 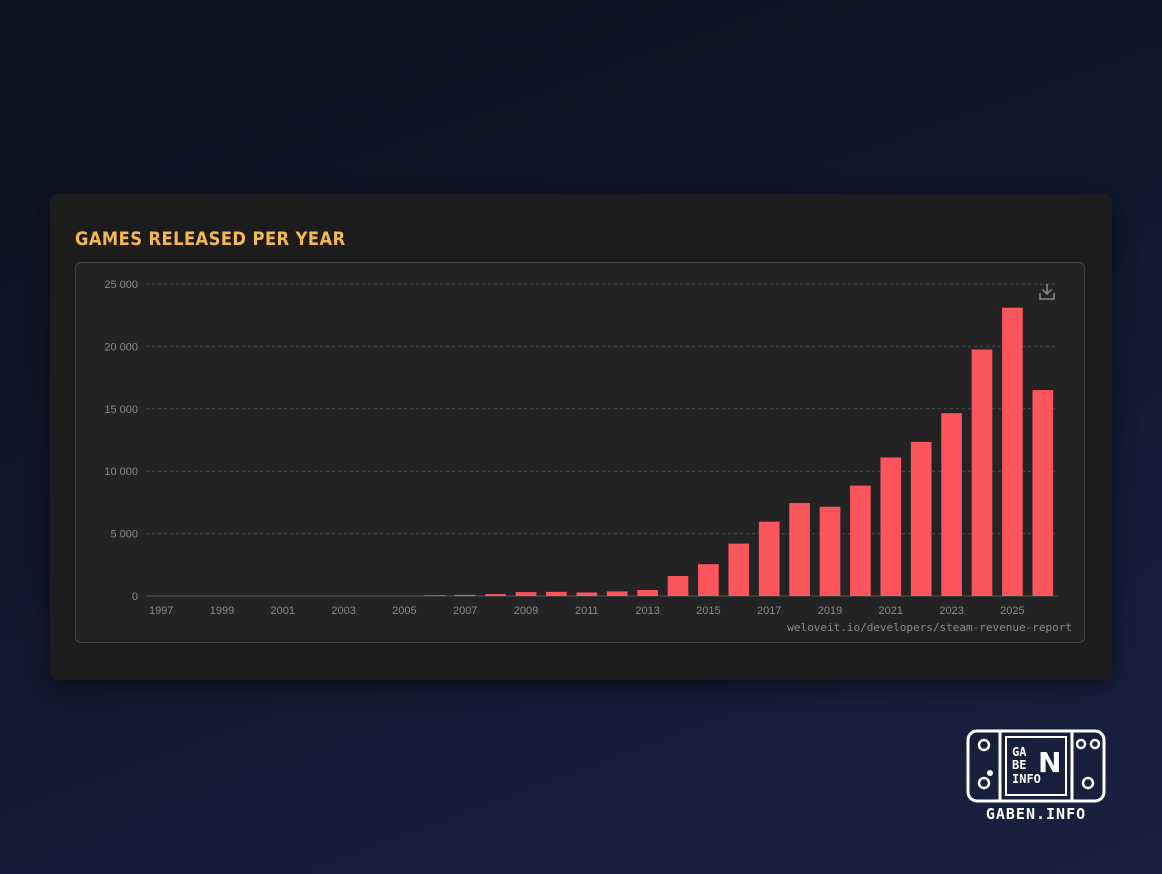 I want to click on svg-text: INFO, so click(x=1026, y=779).